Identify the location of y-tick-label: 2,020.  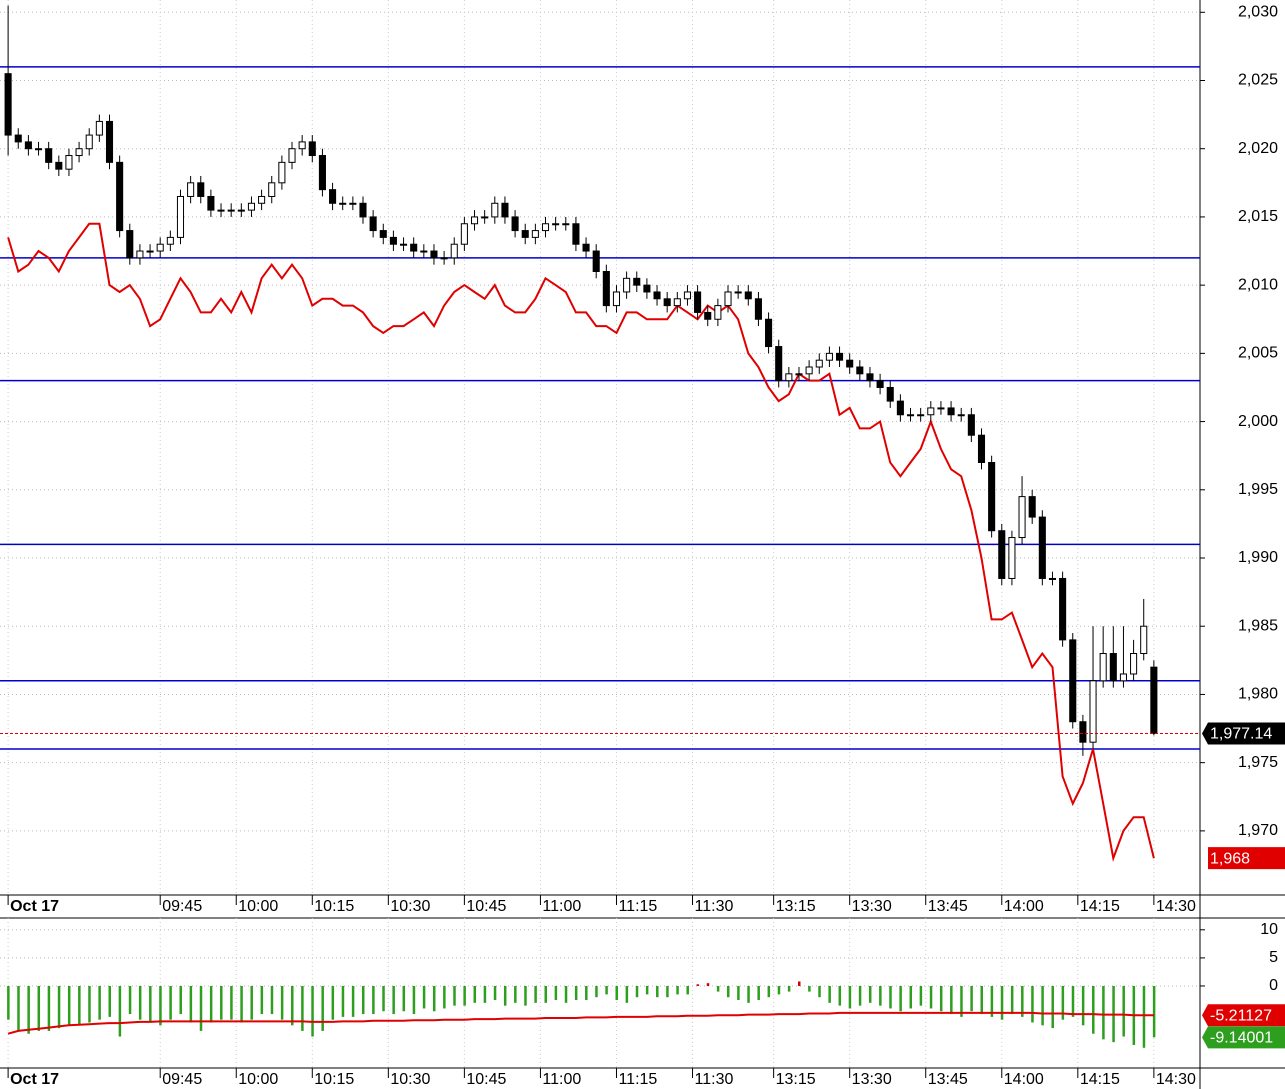
(1258, 148).